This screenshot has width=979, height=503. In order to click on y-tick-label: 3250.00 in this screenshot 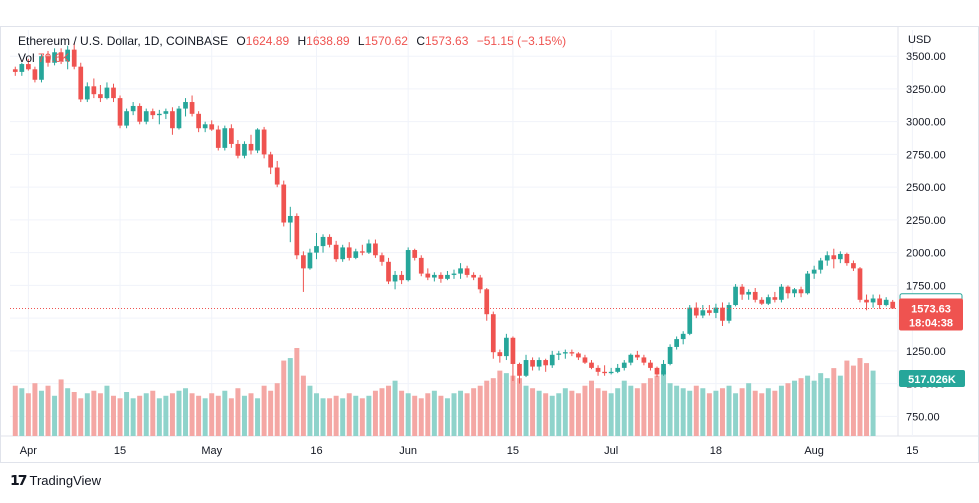, I will do `click(926, 90)`.